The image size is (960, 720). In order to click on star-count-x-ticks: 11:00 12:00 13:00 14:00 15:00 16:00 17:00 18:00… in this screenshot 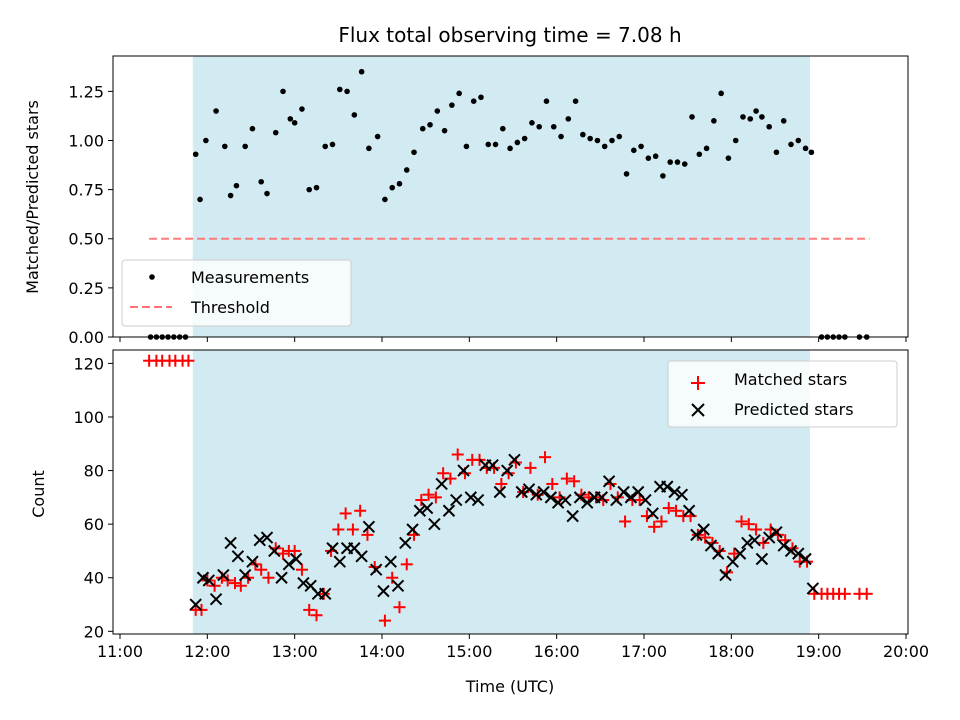, I will do `click(513, 647)`.